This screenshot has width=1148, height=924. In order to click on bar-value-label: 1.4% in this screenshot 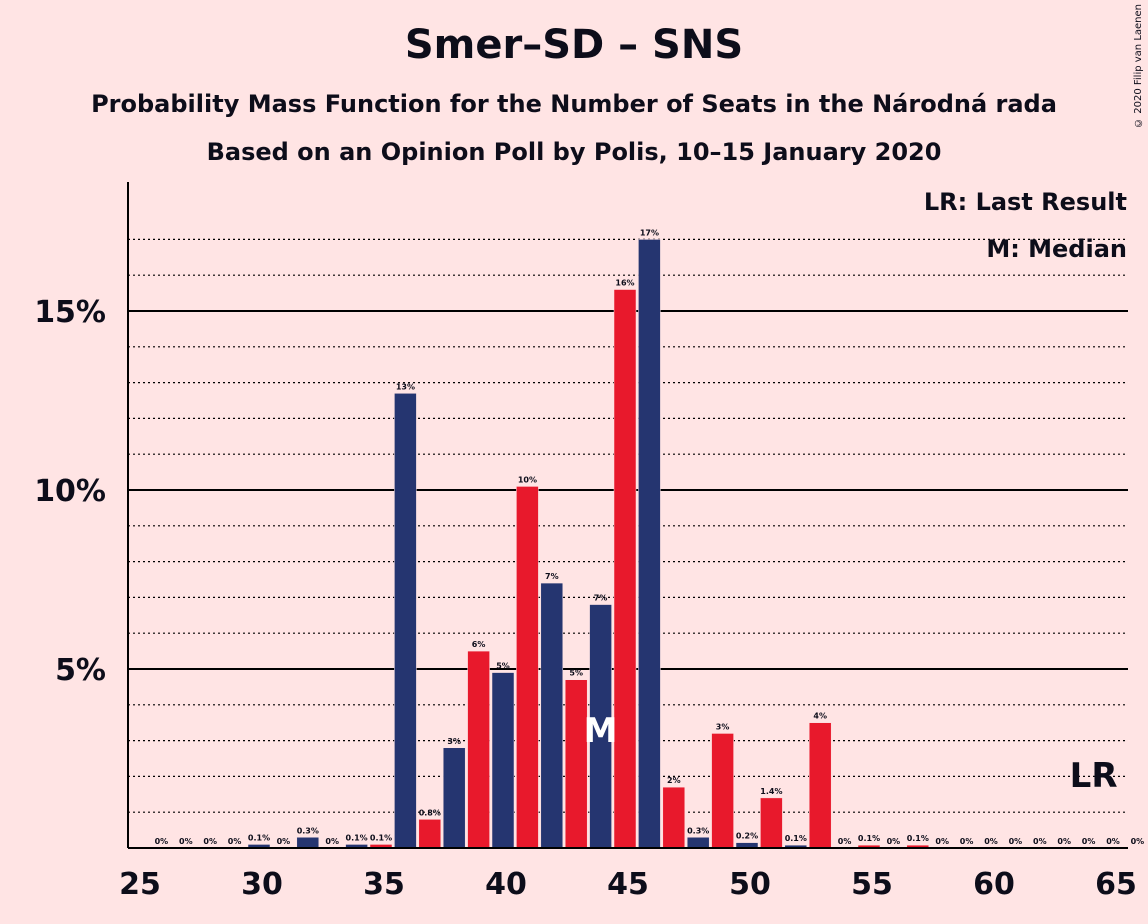, I will do `click(771, 791)`.